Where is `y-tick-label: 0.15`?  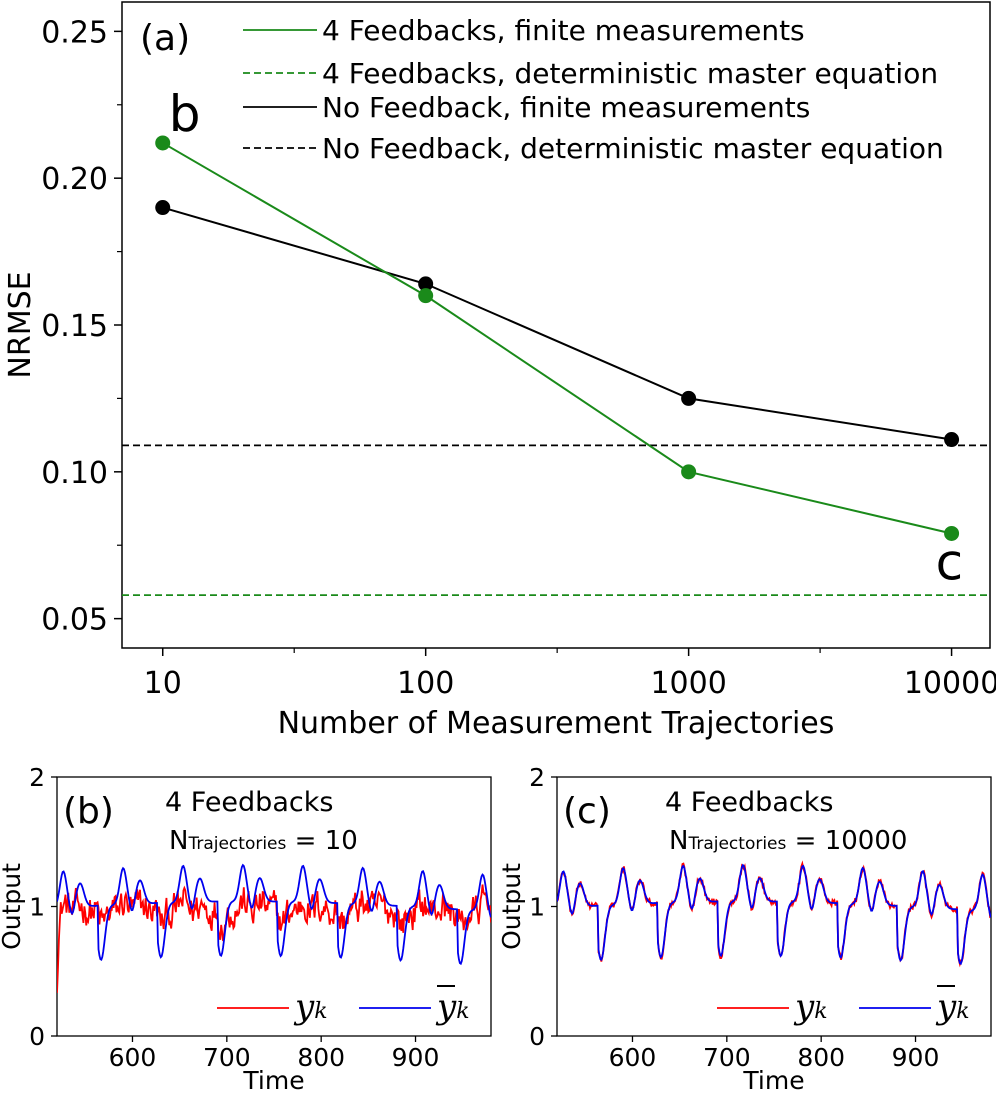 y-tick-label: 0.15 is located at coordinates (74, 326).